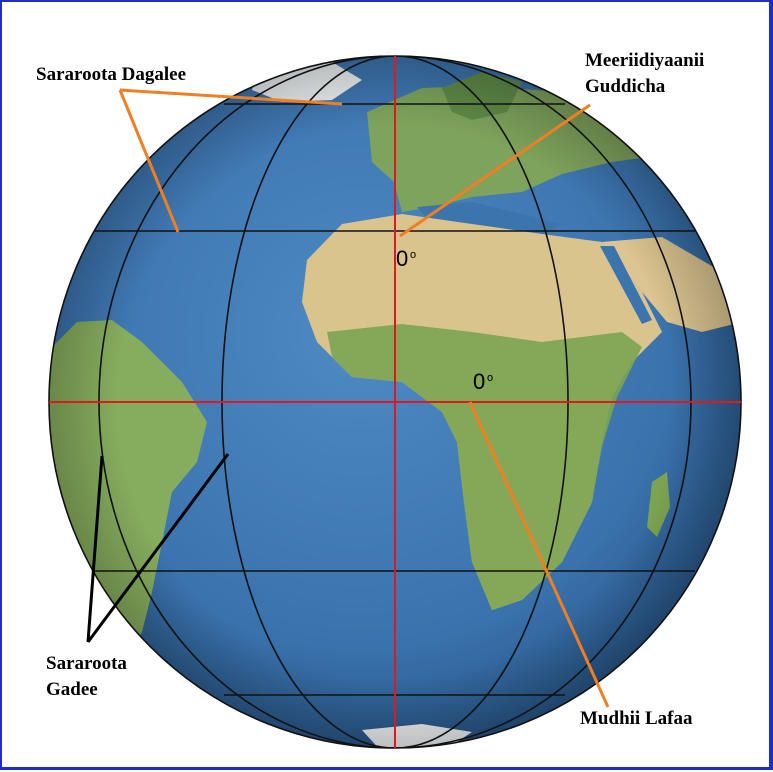  Describe the element at coordinates (490, 378) in the screenshot. I see `equator-degree-symbol: o` at that location.